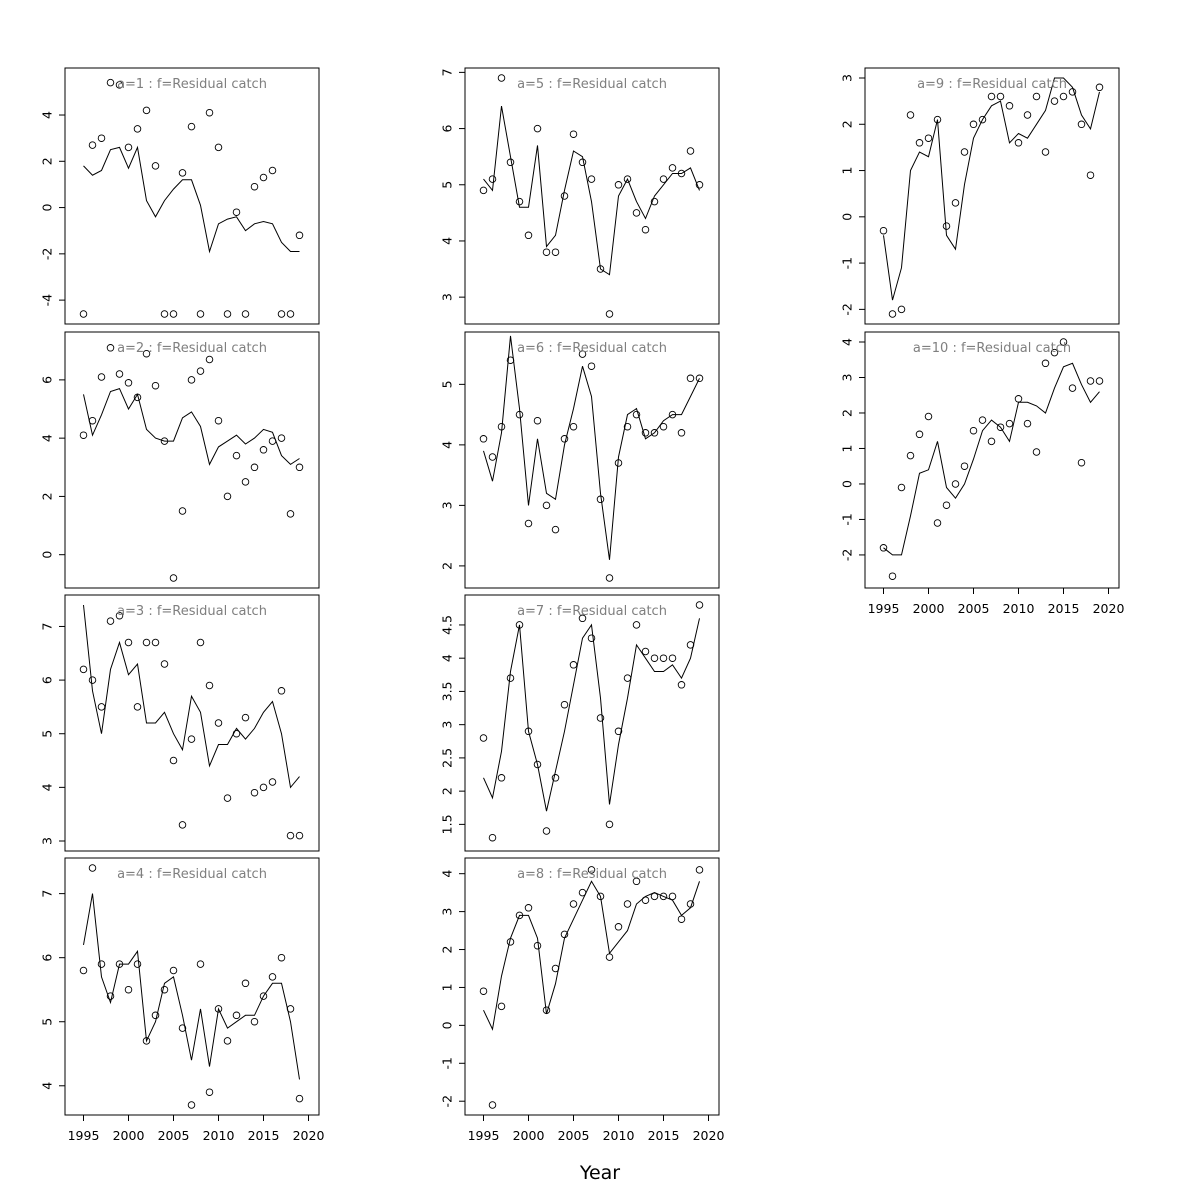 The height and width of the screenshot is (1200, 1200). What do you see at coordinates (447, 384) in the screenshot?
I see `y-tick-label: 5` at bounding box center [447, 384].